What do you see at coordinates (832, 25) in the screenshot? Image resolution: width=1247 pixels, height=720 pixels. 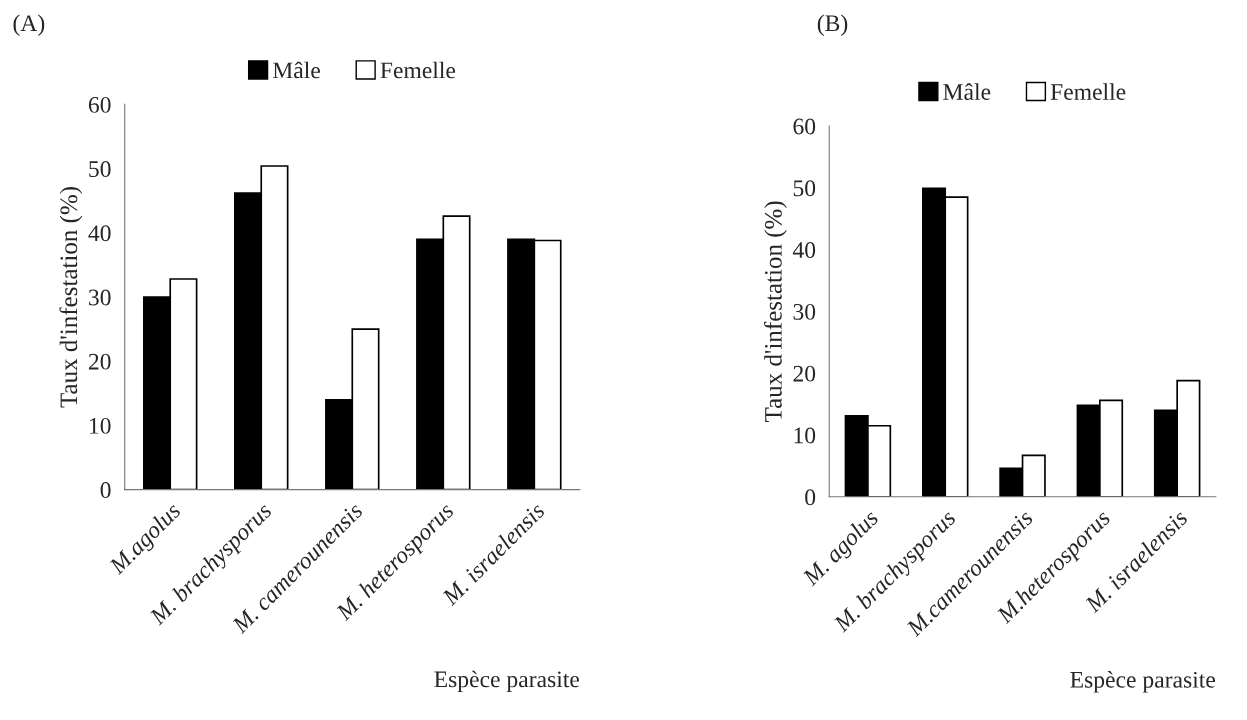 I see `chart-title: (B)` at bounding box center [832, 25].